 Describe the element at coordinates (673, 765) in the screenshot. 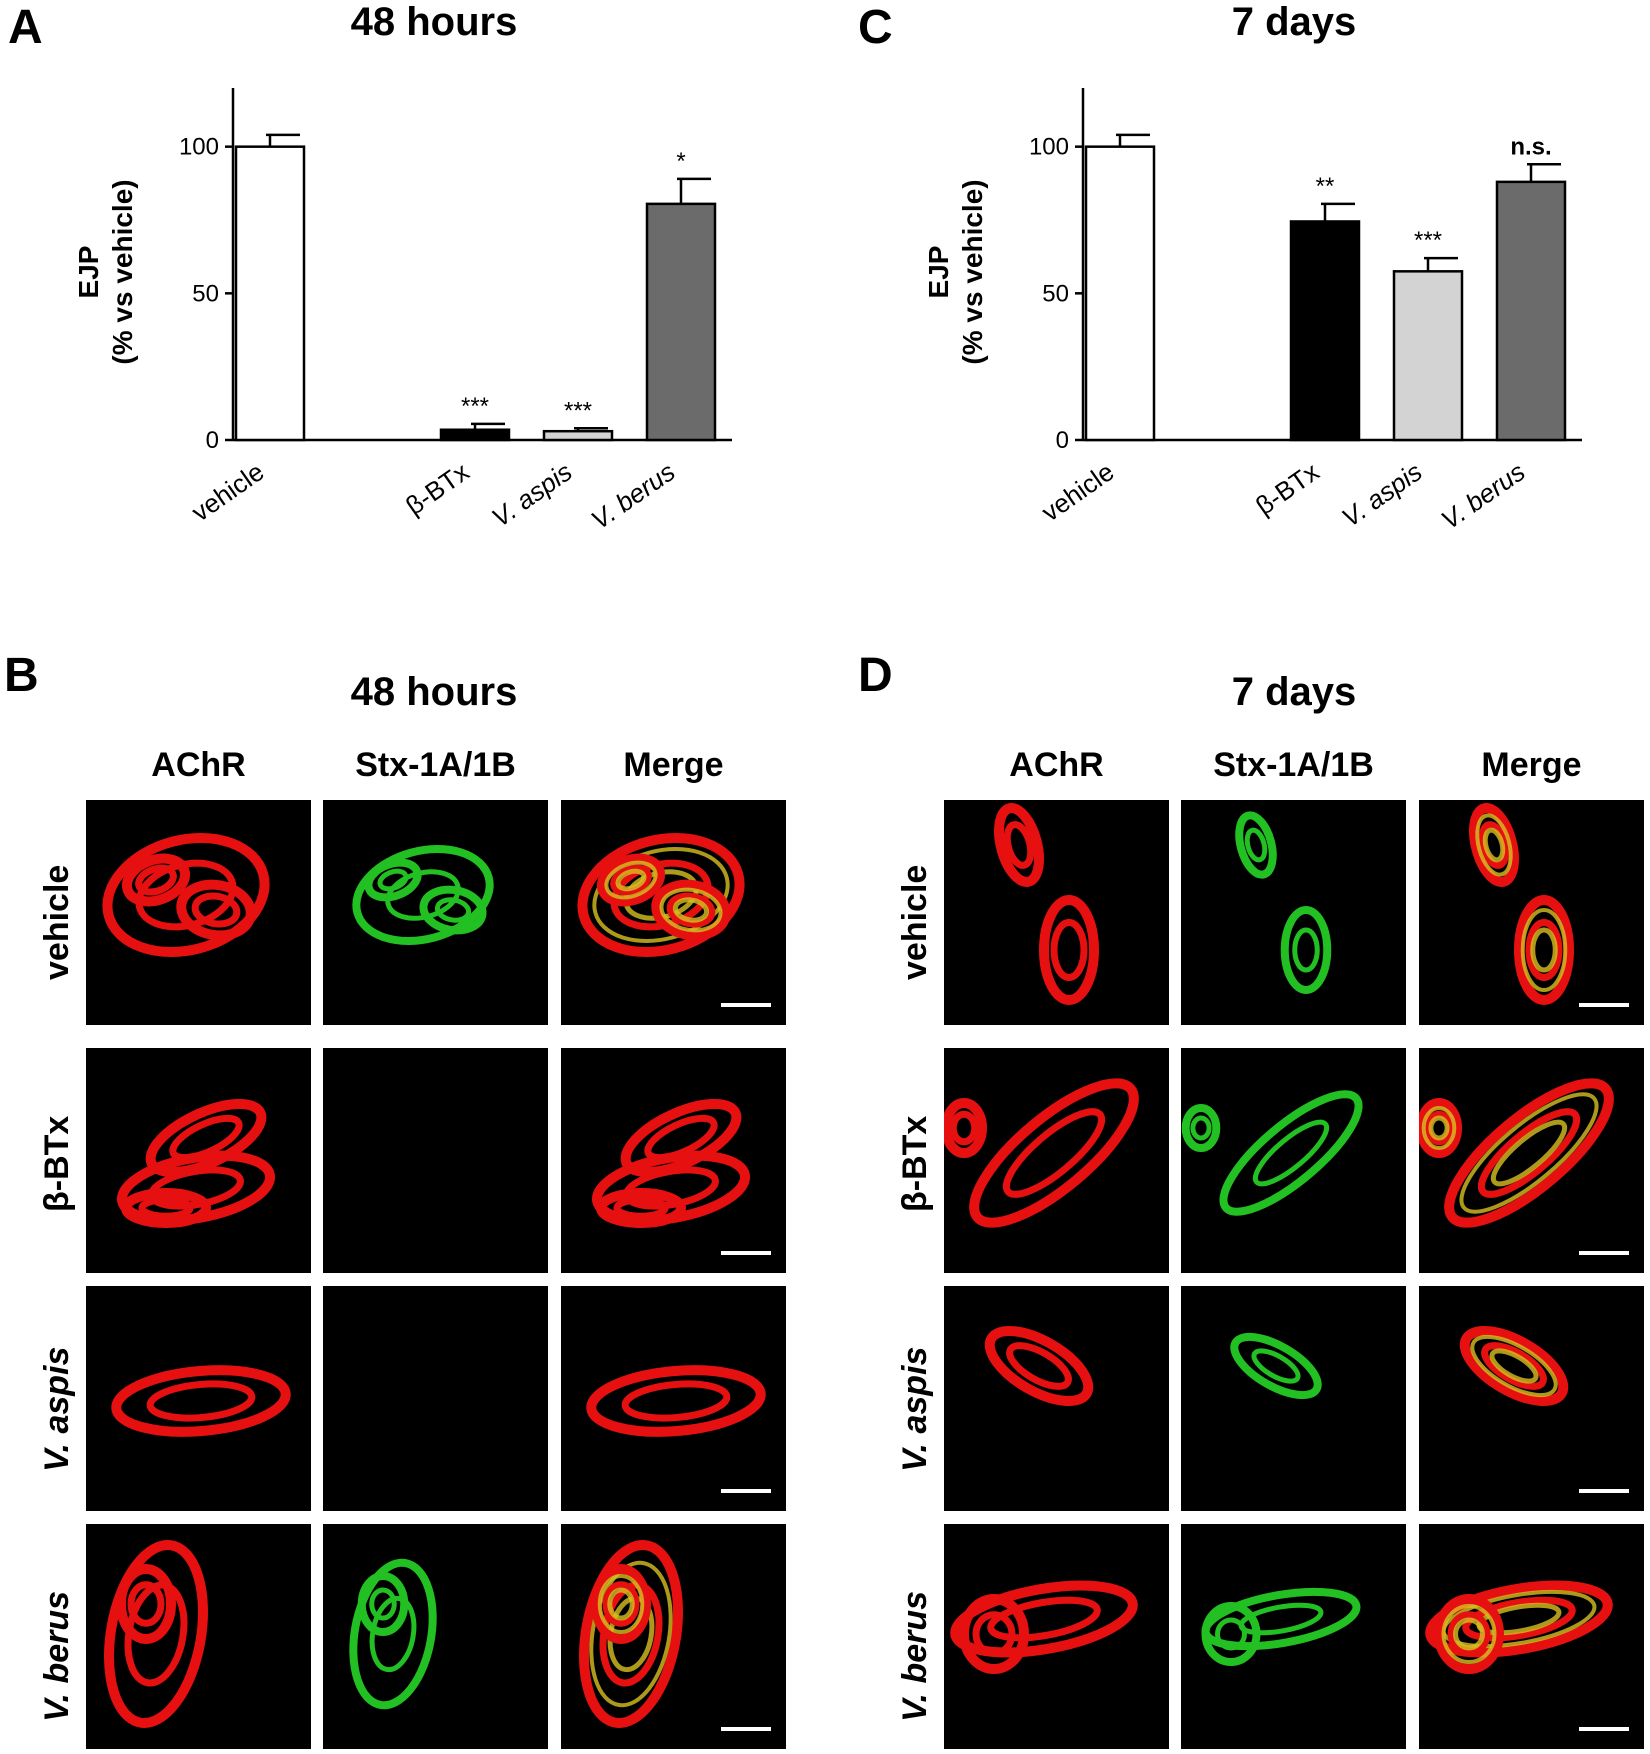

I see `col-header-merge-b: Merge` at that location.